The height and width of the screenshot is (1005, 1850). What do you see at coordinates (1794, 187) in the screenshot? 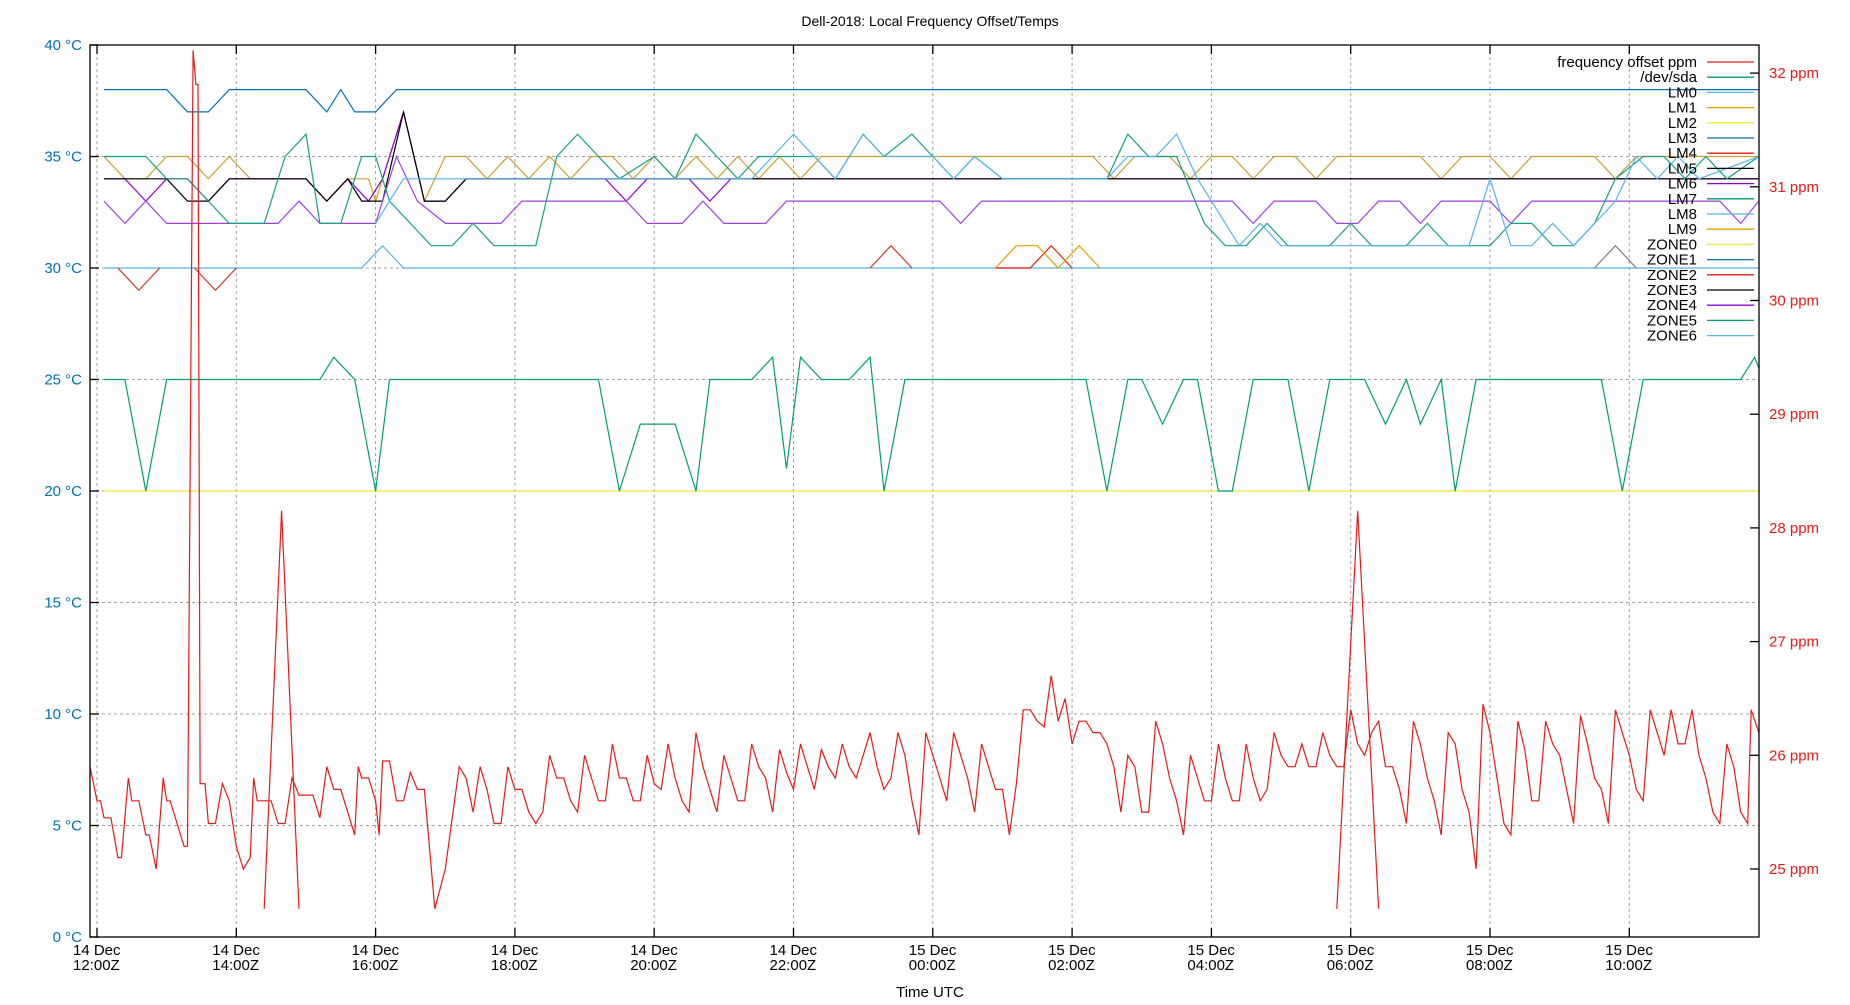
I see `y-right-tick-label: 31 ppm` at bounding box center [1794, 187].